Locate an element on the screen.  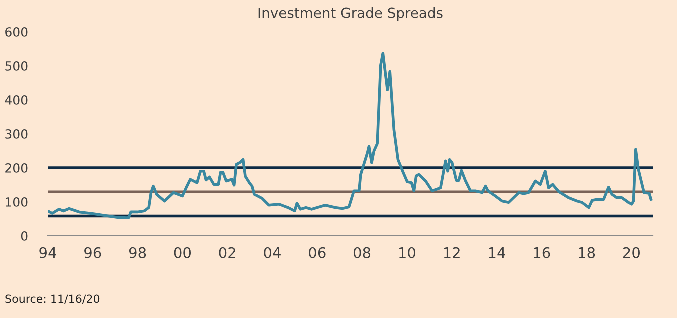
y-tick-label: 300 is located at coordinates (17, 134).